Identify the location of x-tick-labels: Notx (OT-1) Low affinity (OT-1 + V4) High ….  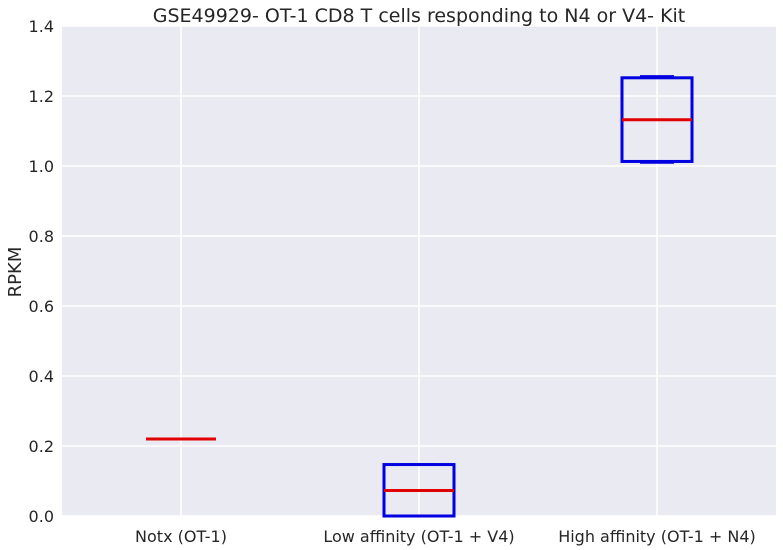
(445, 536).